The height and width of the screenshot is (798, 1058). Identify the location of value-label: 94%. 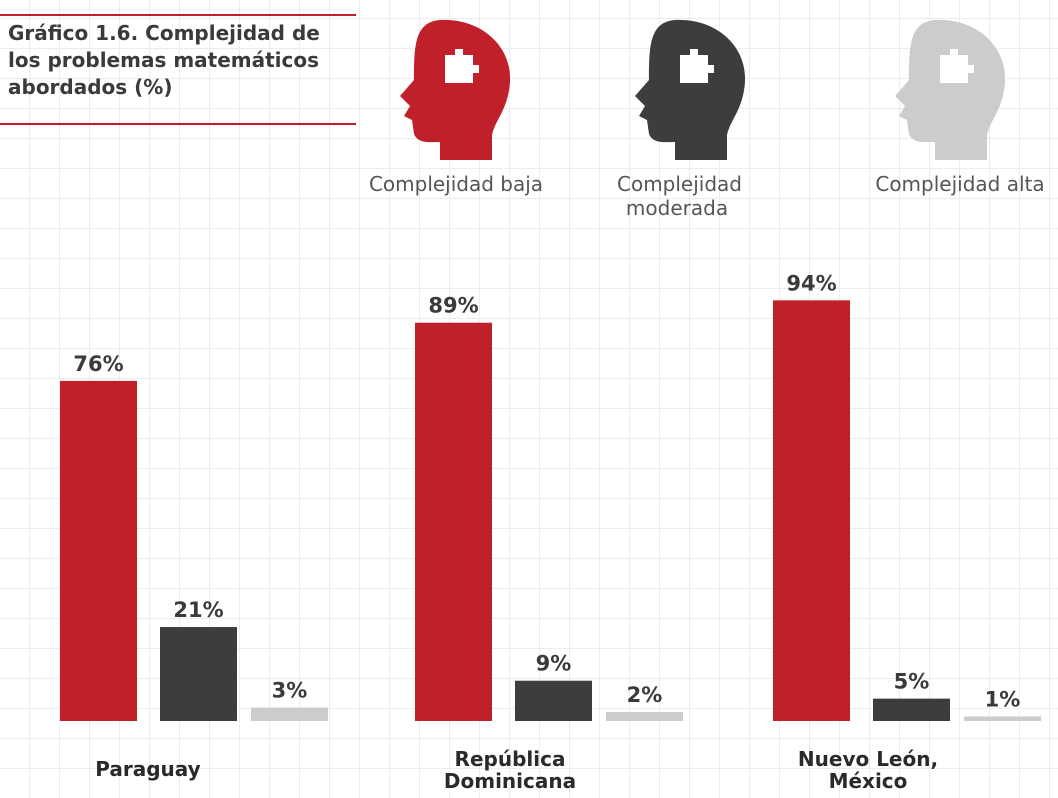
(811, 283).